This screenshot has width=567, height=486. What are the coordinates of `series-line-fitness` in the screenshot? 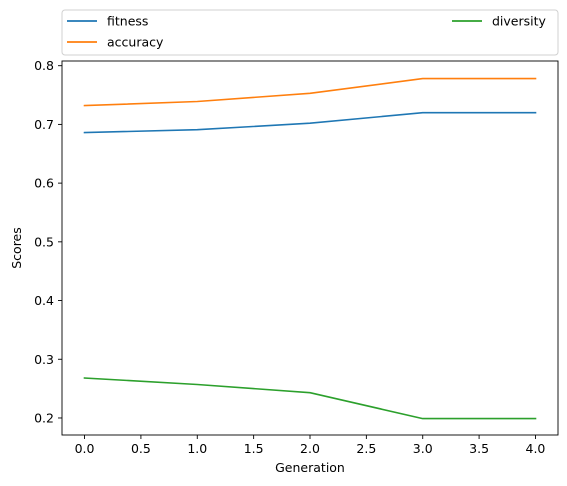 It's located at (310, 122).